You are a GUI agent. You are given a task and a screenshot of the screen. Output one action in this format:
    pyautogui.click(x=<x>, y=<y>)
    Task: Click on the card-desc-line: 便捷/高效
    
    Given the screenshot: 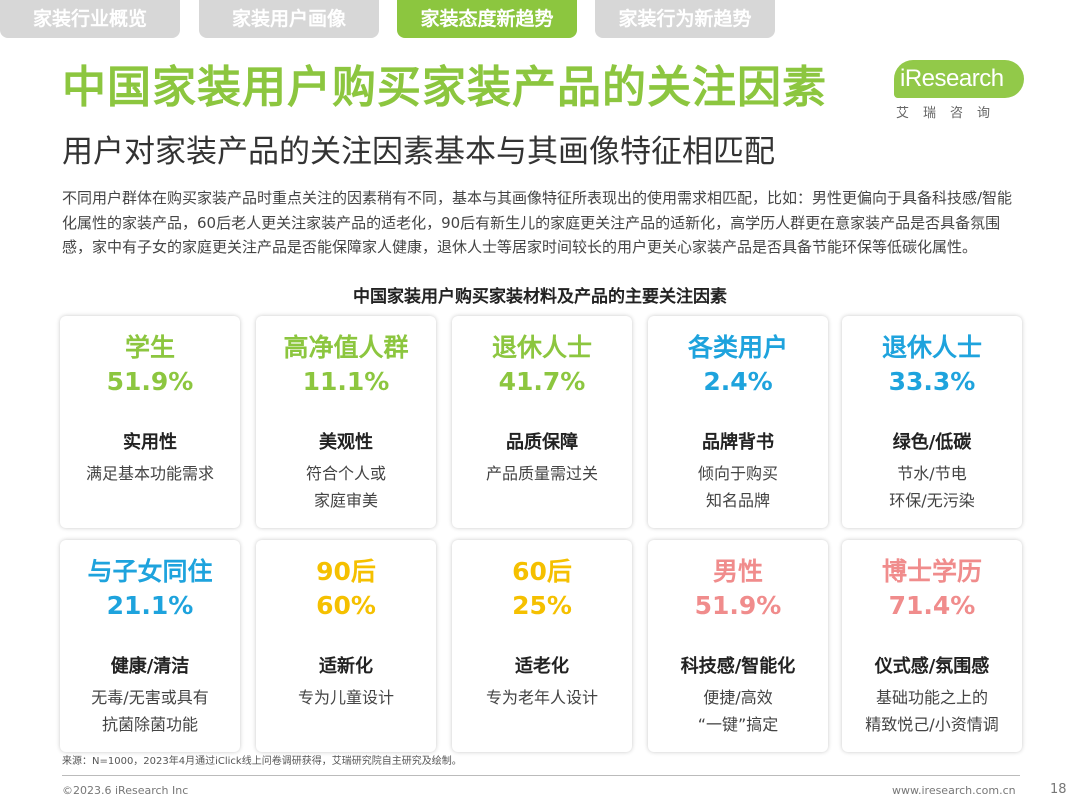 What is the action you would take?
    pyautogui.click(x=738, y=697)
    